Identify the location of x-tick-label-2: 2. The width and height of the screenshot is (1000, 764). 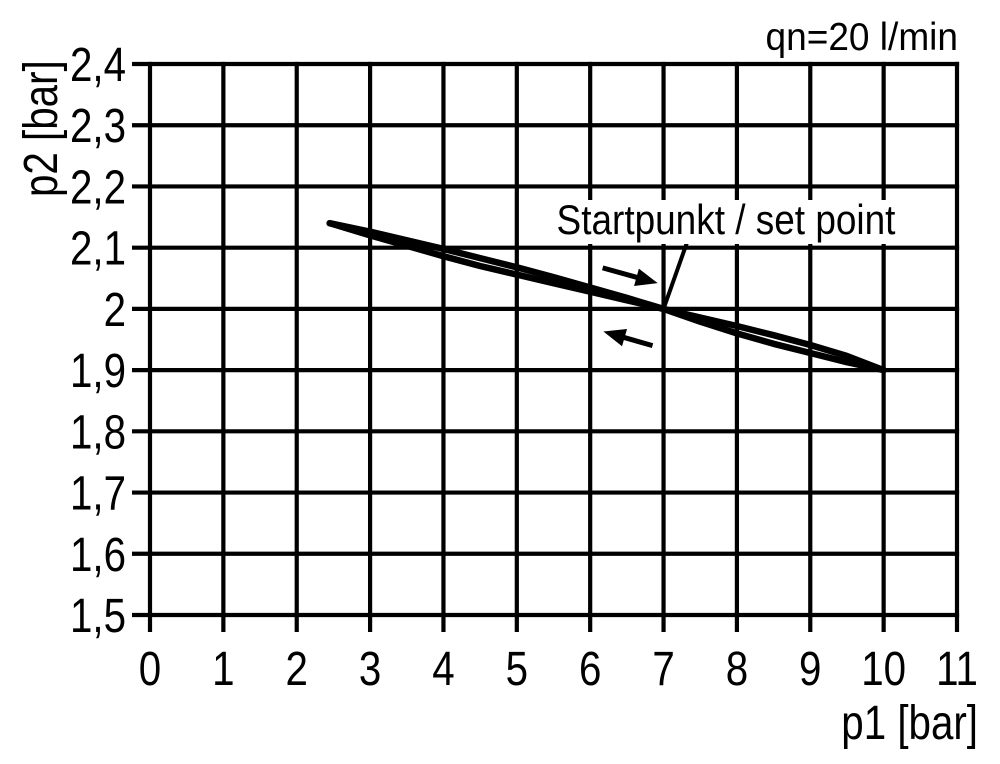
(297, 669).